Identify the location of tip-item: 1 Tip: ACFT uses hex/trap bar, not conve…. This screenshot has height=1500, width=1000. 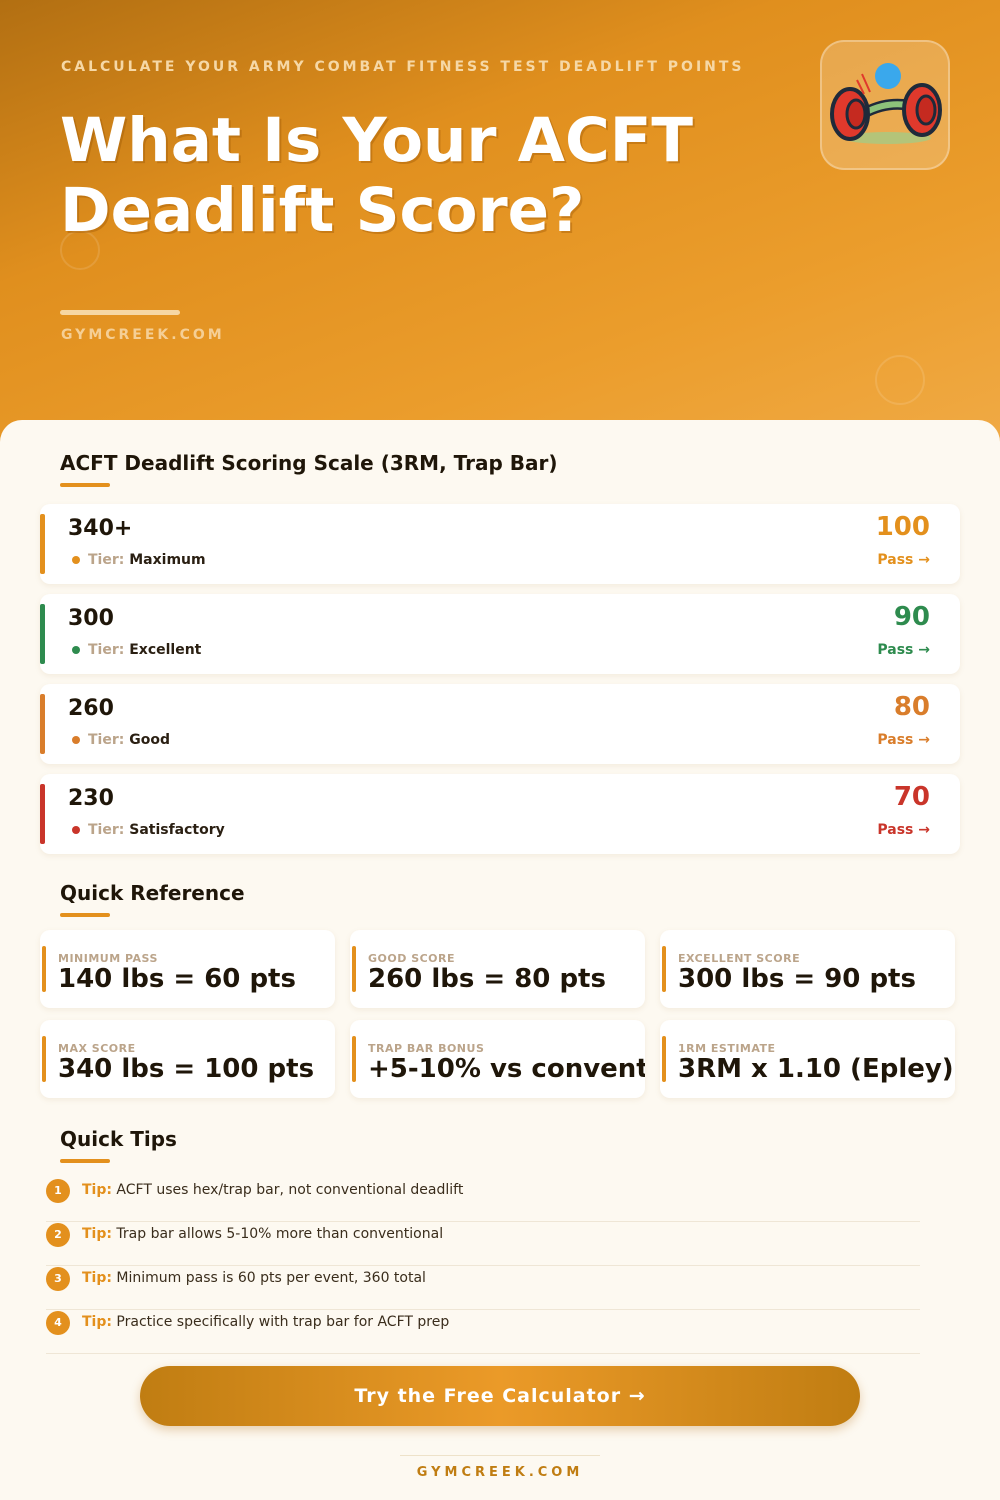
(483, 1200).